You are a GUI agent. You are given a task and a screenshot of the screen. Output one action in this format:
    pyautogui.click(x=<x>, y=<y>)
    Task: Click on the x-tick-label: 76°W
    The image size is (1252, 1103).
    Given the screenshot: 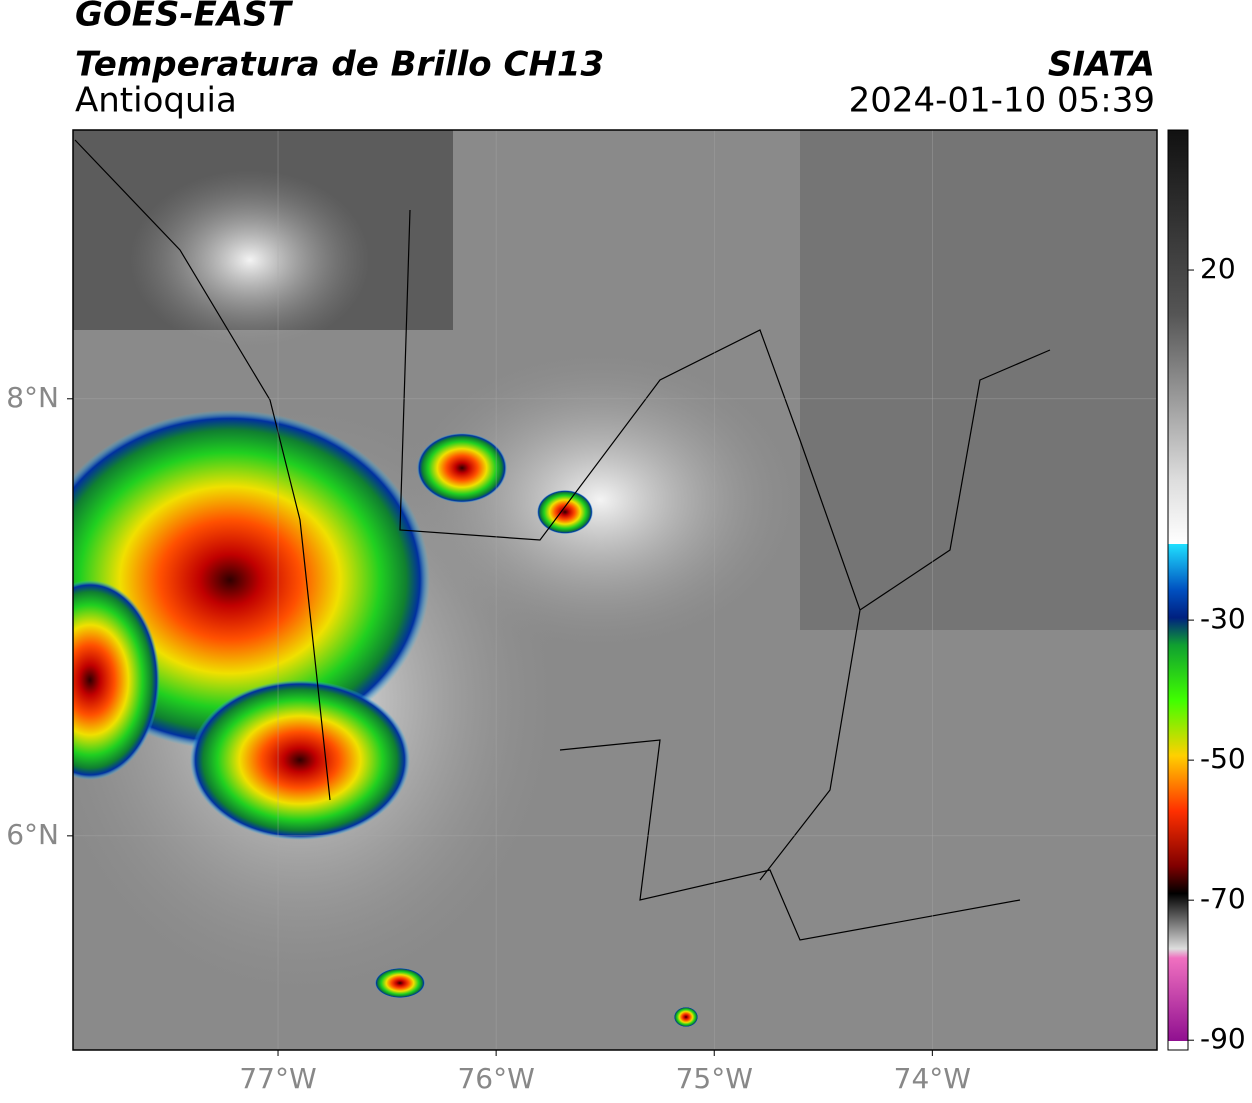 What is the action you would take?
    pyautogui.click(x=495, y=1078)
    